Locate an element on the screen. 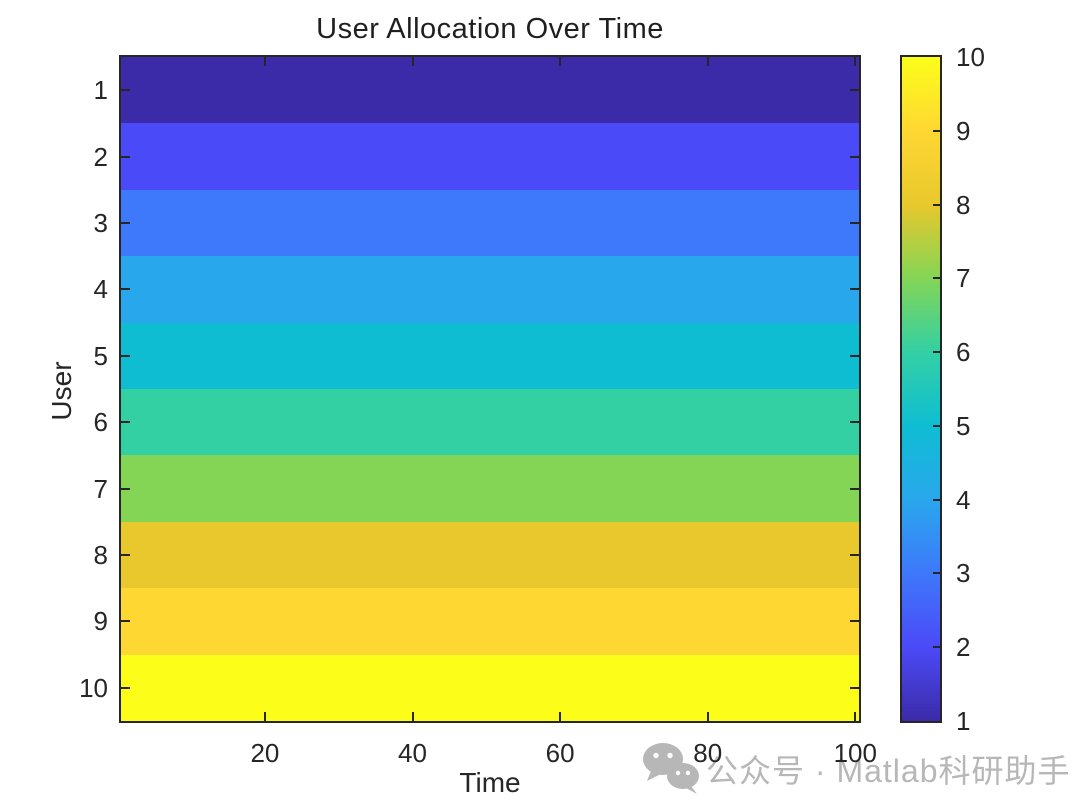  colorbar is located at coordinates (921, 389).